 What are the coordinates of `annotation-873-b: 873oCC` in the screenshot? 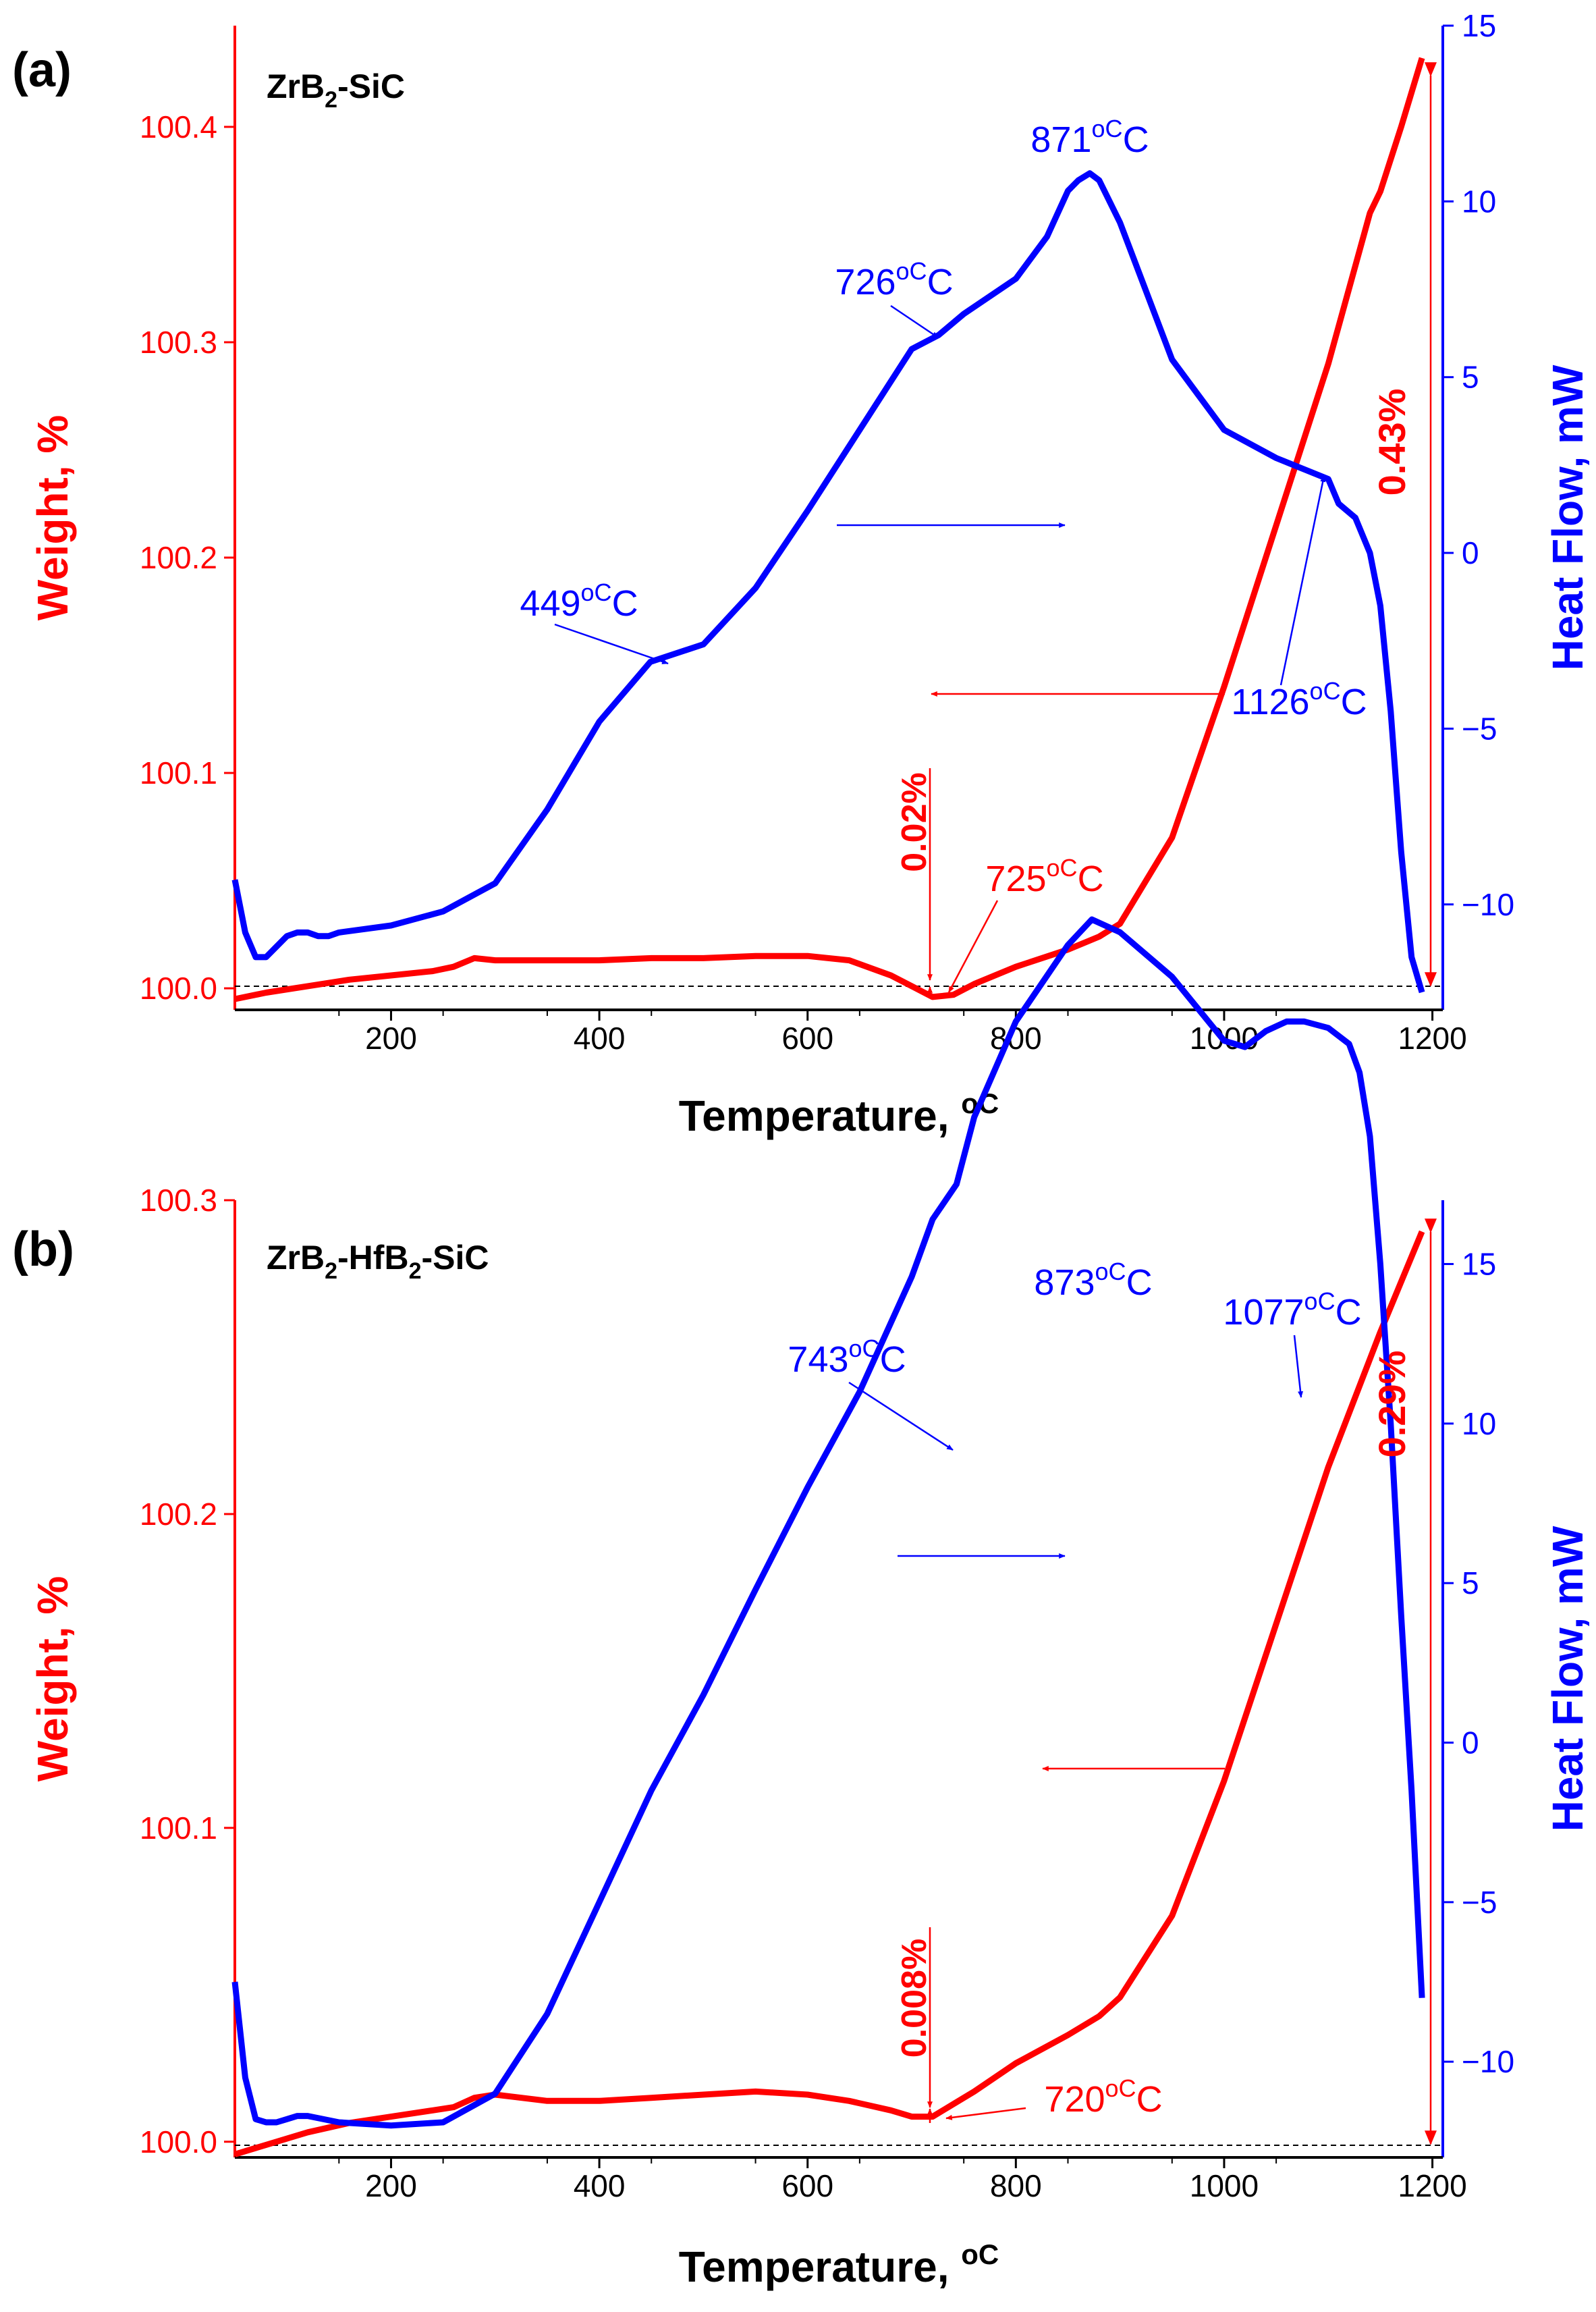 It's located at (1093, 1280).